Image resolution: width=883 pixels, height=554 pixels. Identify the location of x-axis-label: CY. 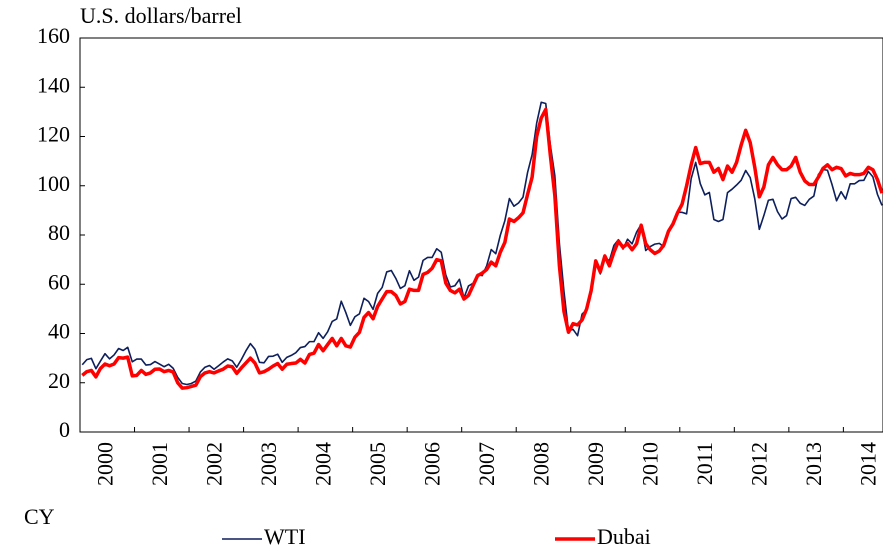
(39, 516).